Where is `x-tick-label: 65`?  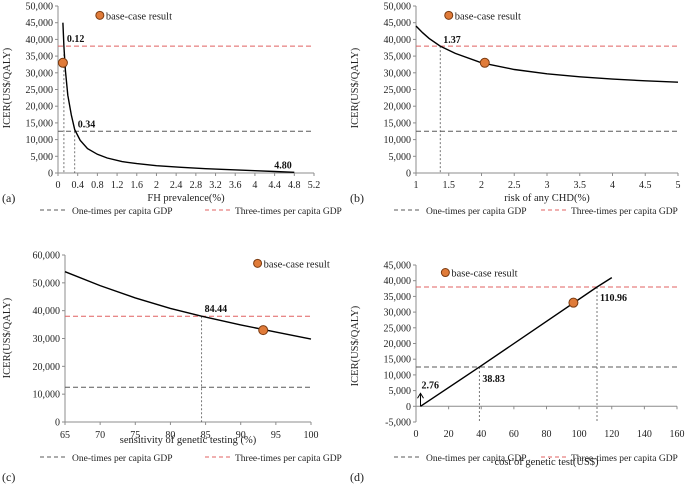 x-tick-label: 65 is located at coordinates (65, 435).